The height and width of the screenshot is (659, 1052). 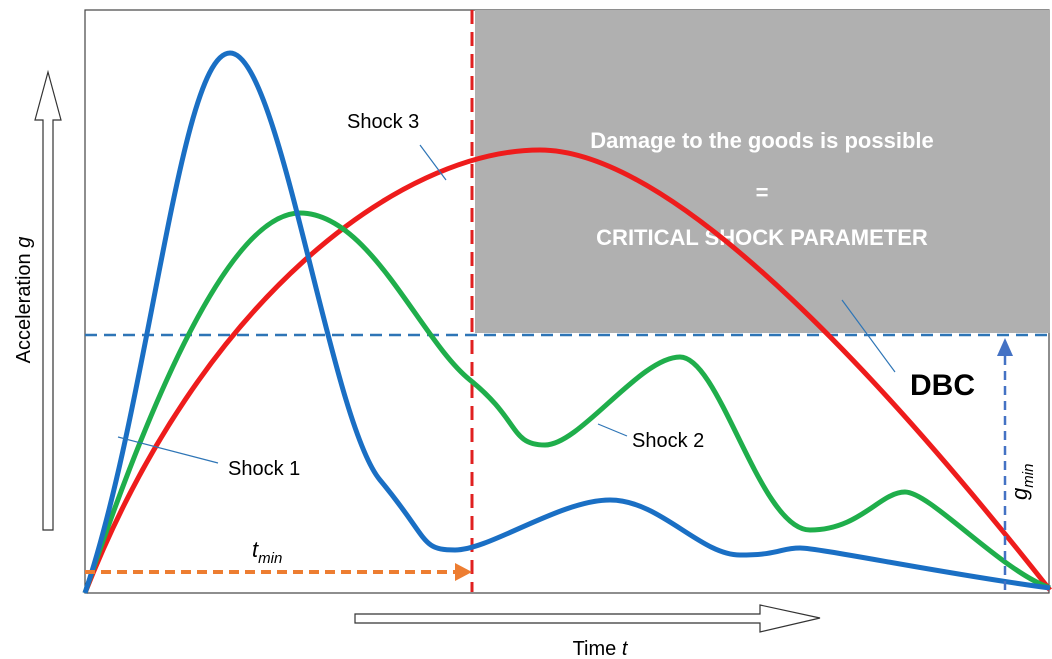 What do you see at coordinates (587, 618) in the screenshot?
I see `x-axis-arrow` at bounding box center [587, 618].